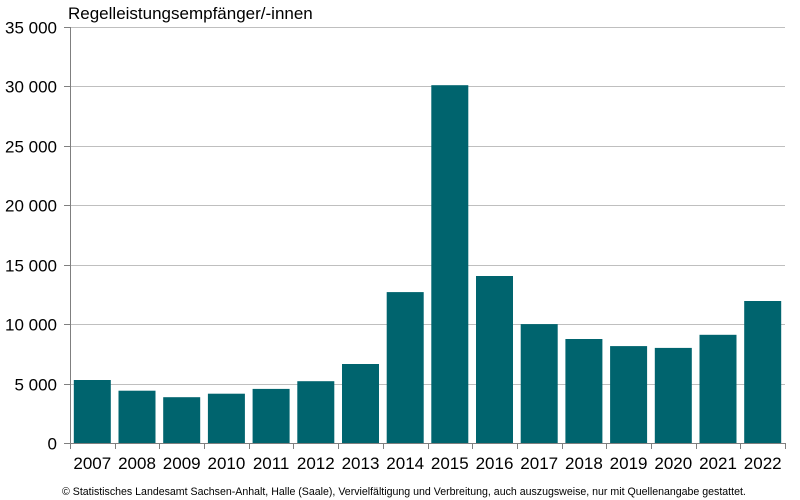 The width and height of the screenshot is (800, 500). I want to click on y-tick-label: 25 000, so click(31, 147).